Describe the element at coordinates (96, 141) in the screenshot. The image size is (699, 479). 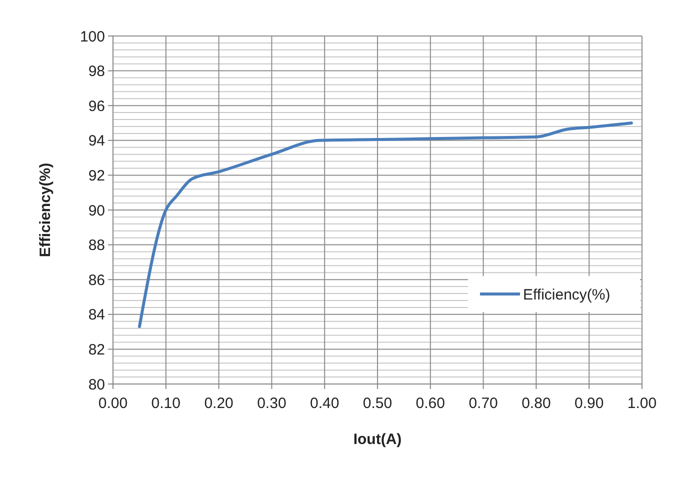
I see `y-tick-label: 94` at that location.